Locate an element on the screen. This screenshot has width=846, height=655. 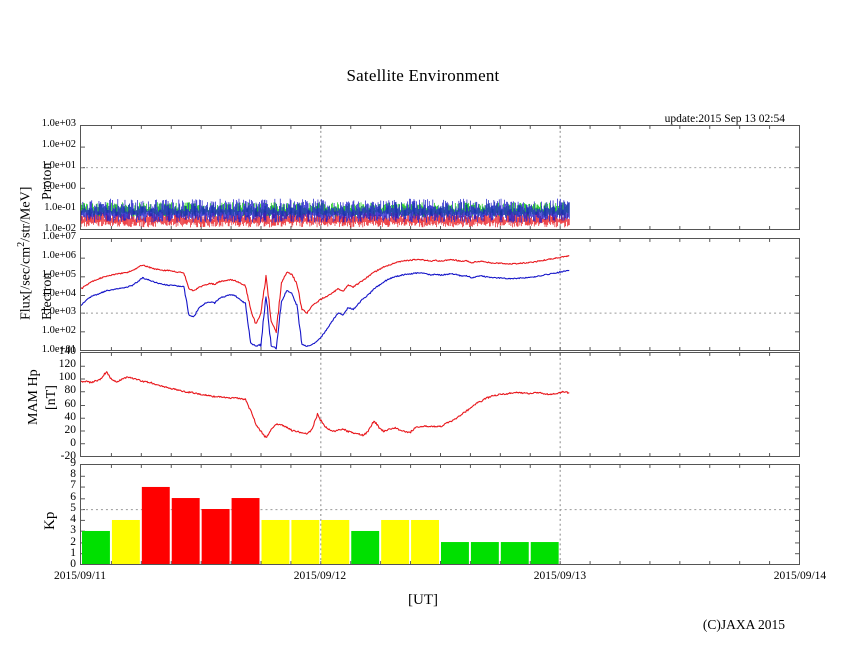
y-tick-label: 1.0e-01 is located at coordinates (60, 207).